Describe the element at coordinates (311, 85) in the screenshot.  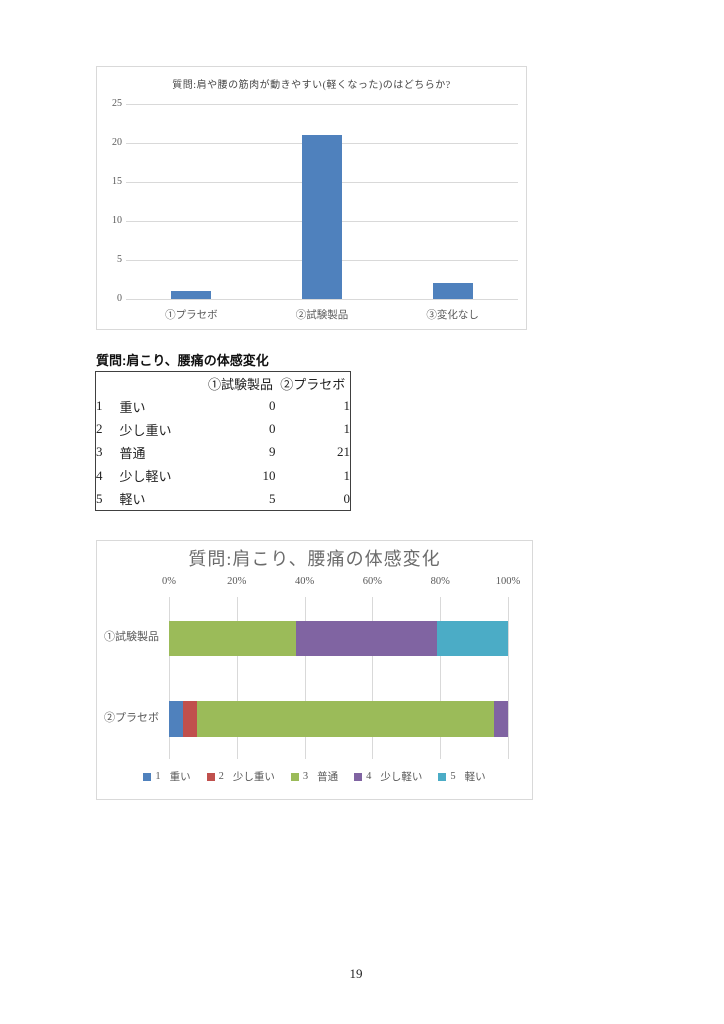
I see `chart-title: 質問:肩や腰の筋肉が動きやすい(軽くなった)のはどちらか?` at that location.